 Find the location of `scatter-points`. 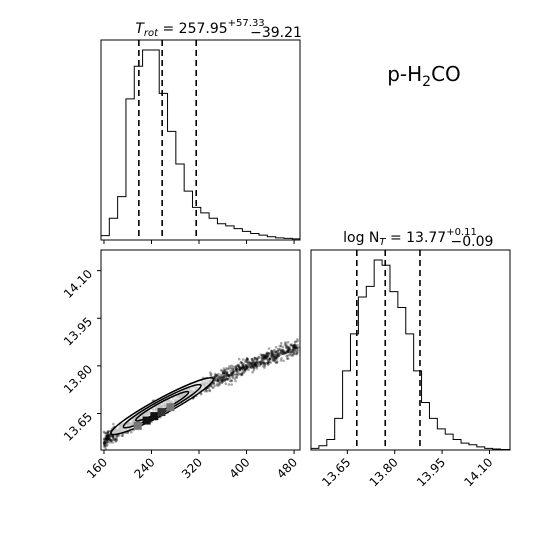

scatter-points is located at coordinates (201, 394).